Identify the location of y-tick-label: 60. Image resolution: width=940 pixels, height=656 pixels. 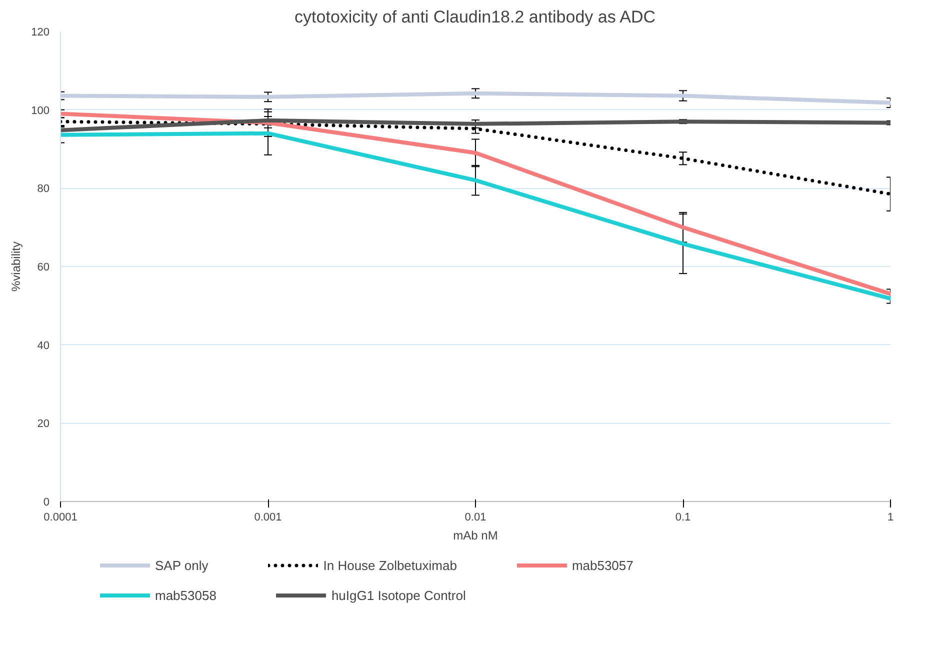
(43, 268).